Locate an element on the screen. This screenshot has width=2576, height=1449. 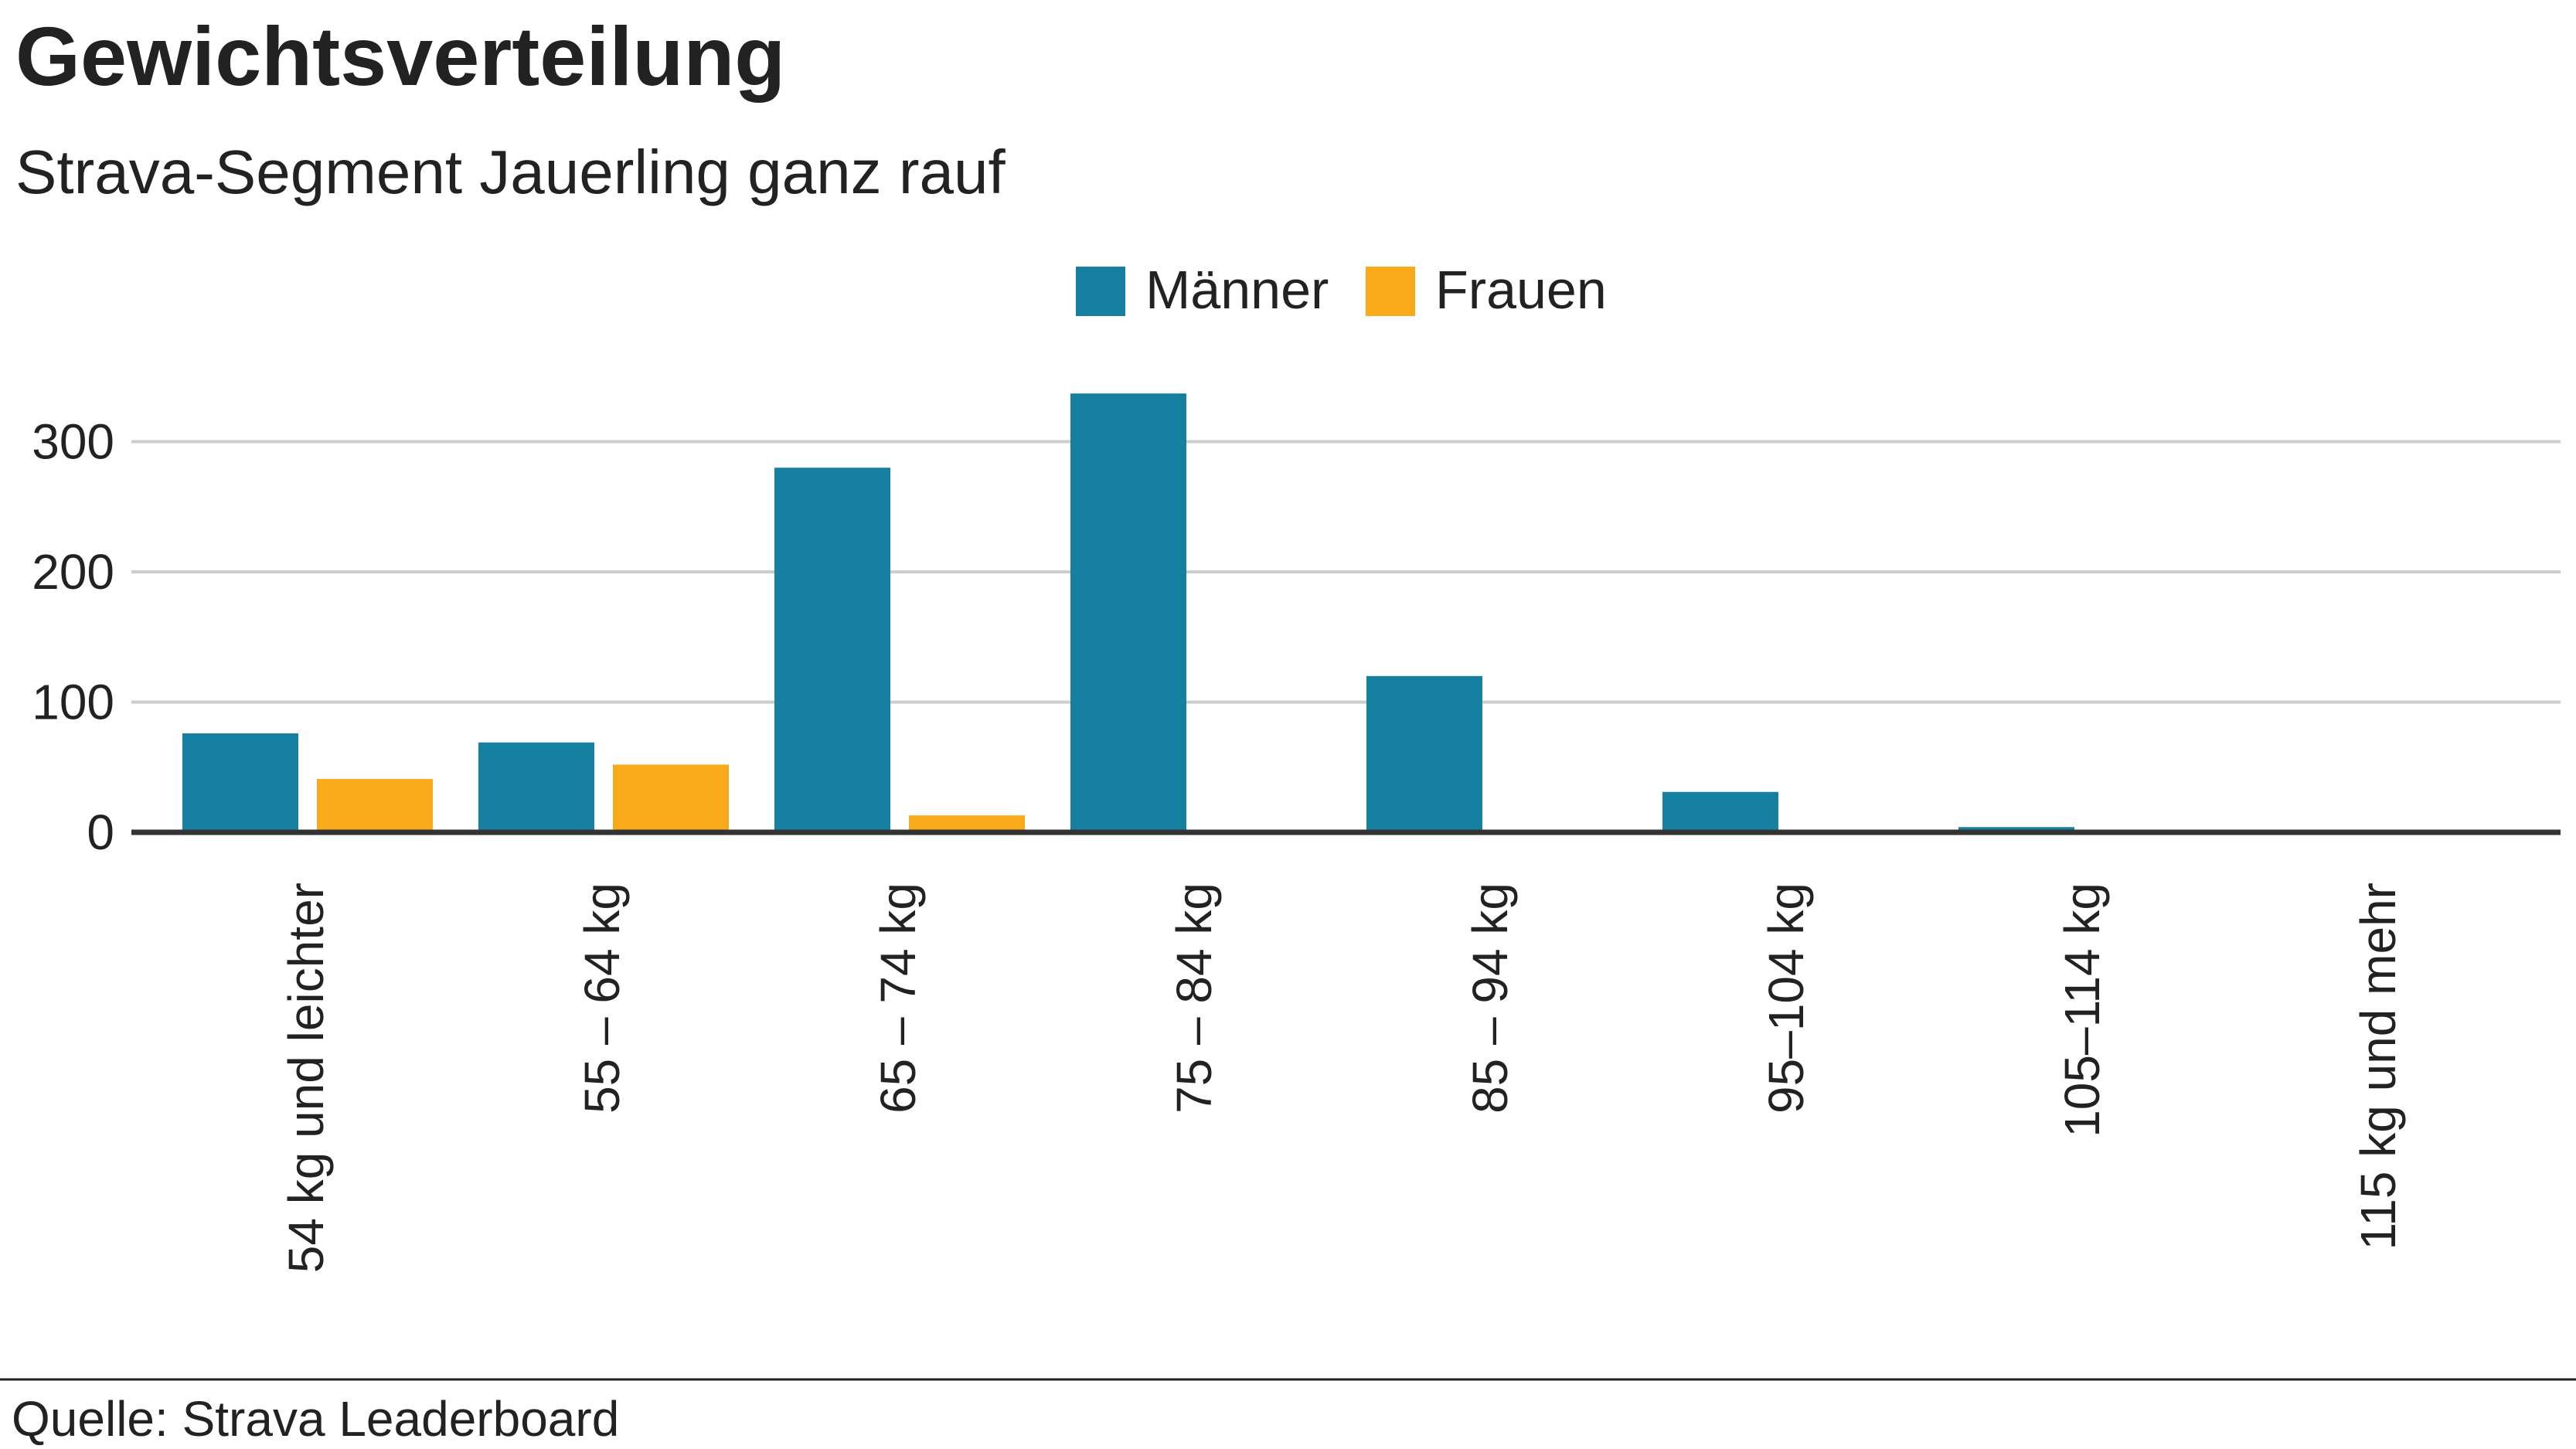
source-note: Quelle: Strava Leaderboard is located at coordinates (315, 1419).